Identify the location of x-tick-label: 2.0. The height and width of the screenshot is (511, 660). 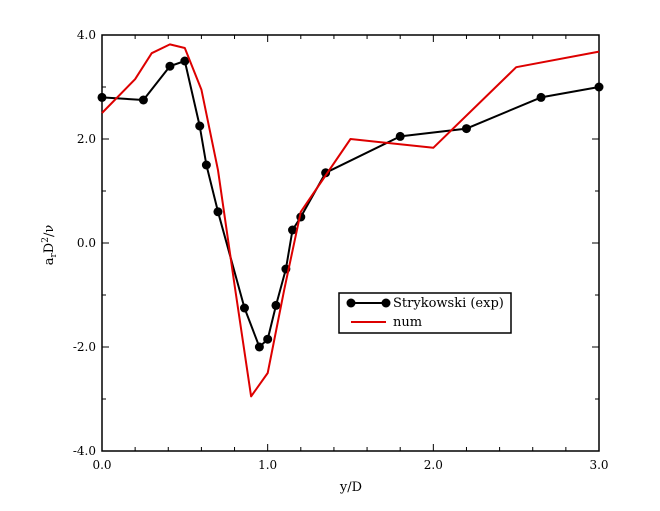
(433, 465).